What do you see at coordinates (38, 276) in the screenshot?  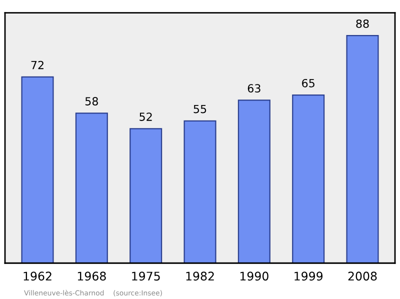 I see `x-tick-label: 1962` at bounding box center [38, 276].